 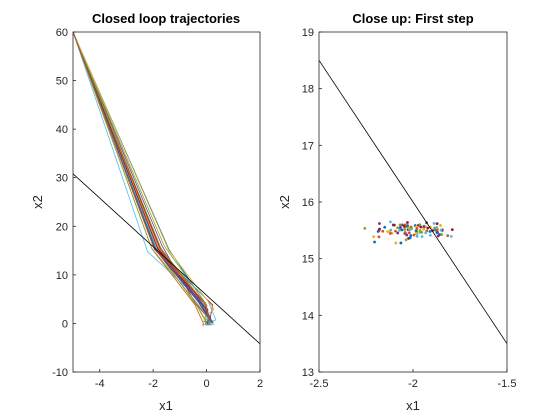 What do you see at coordinates (507, 384) in the screenshot?
I see `x-tick-label: -1.5` at bounding box center [507, 384].